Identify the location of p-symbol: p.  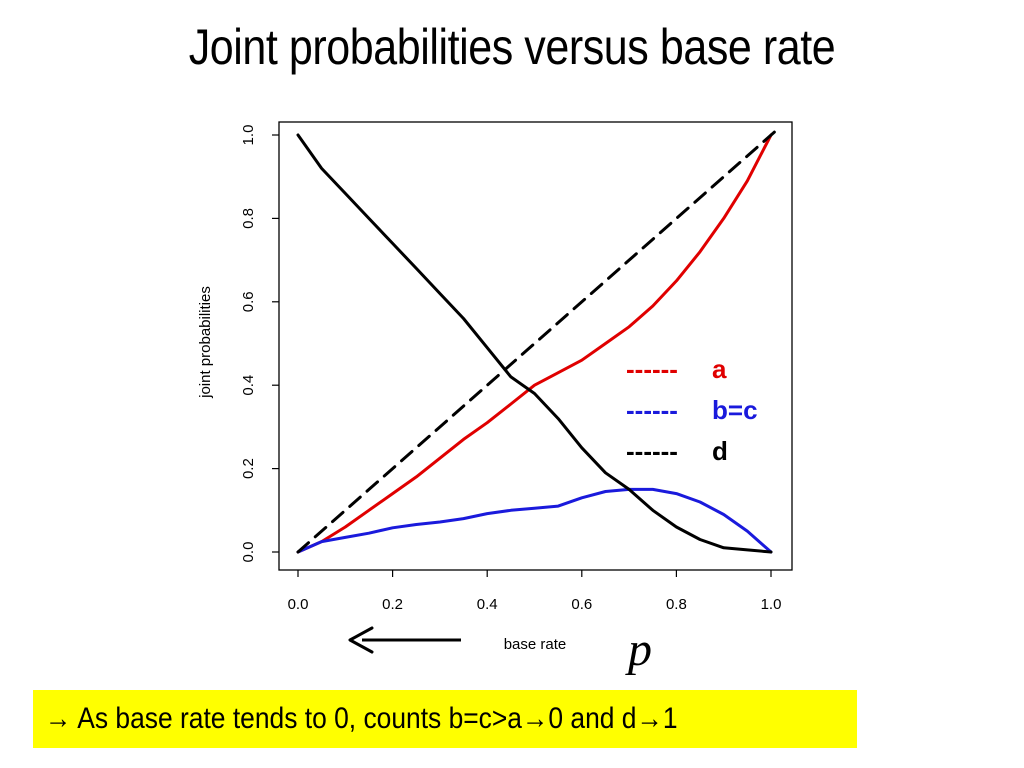
(638, 649).